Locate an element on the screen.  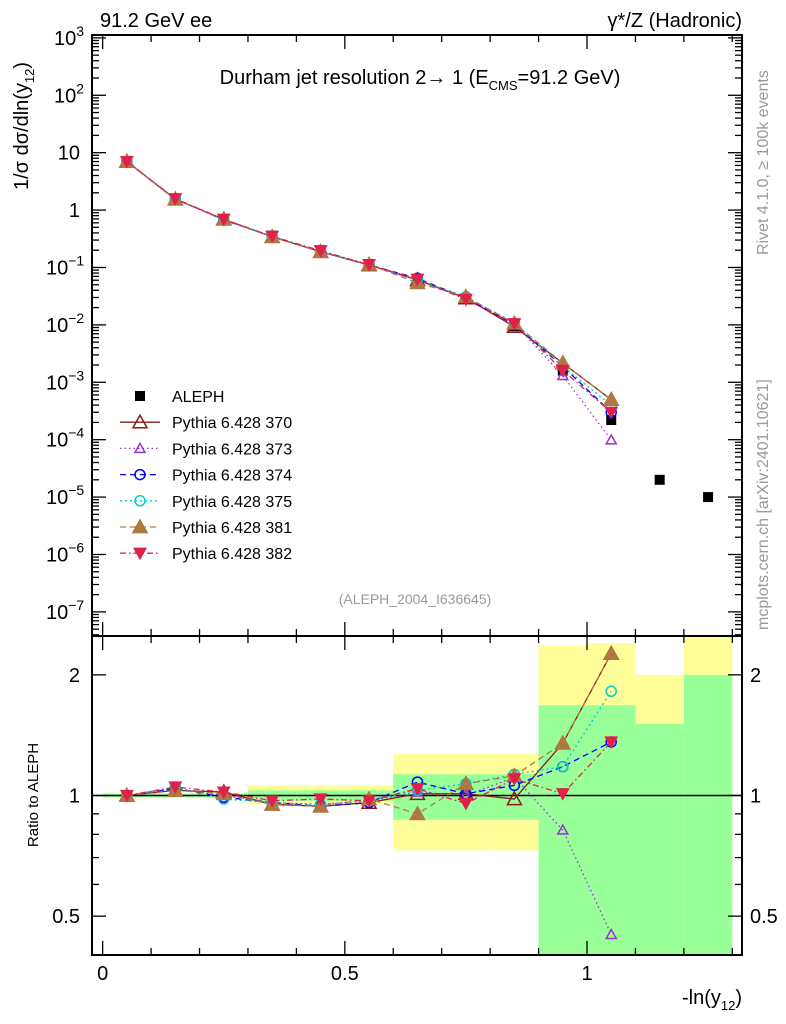
legend-item: Pythia 6.428 370 is located at coordinates (206, 422).